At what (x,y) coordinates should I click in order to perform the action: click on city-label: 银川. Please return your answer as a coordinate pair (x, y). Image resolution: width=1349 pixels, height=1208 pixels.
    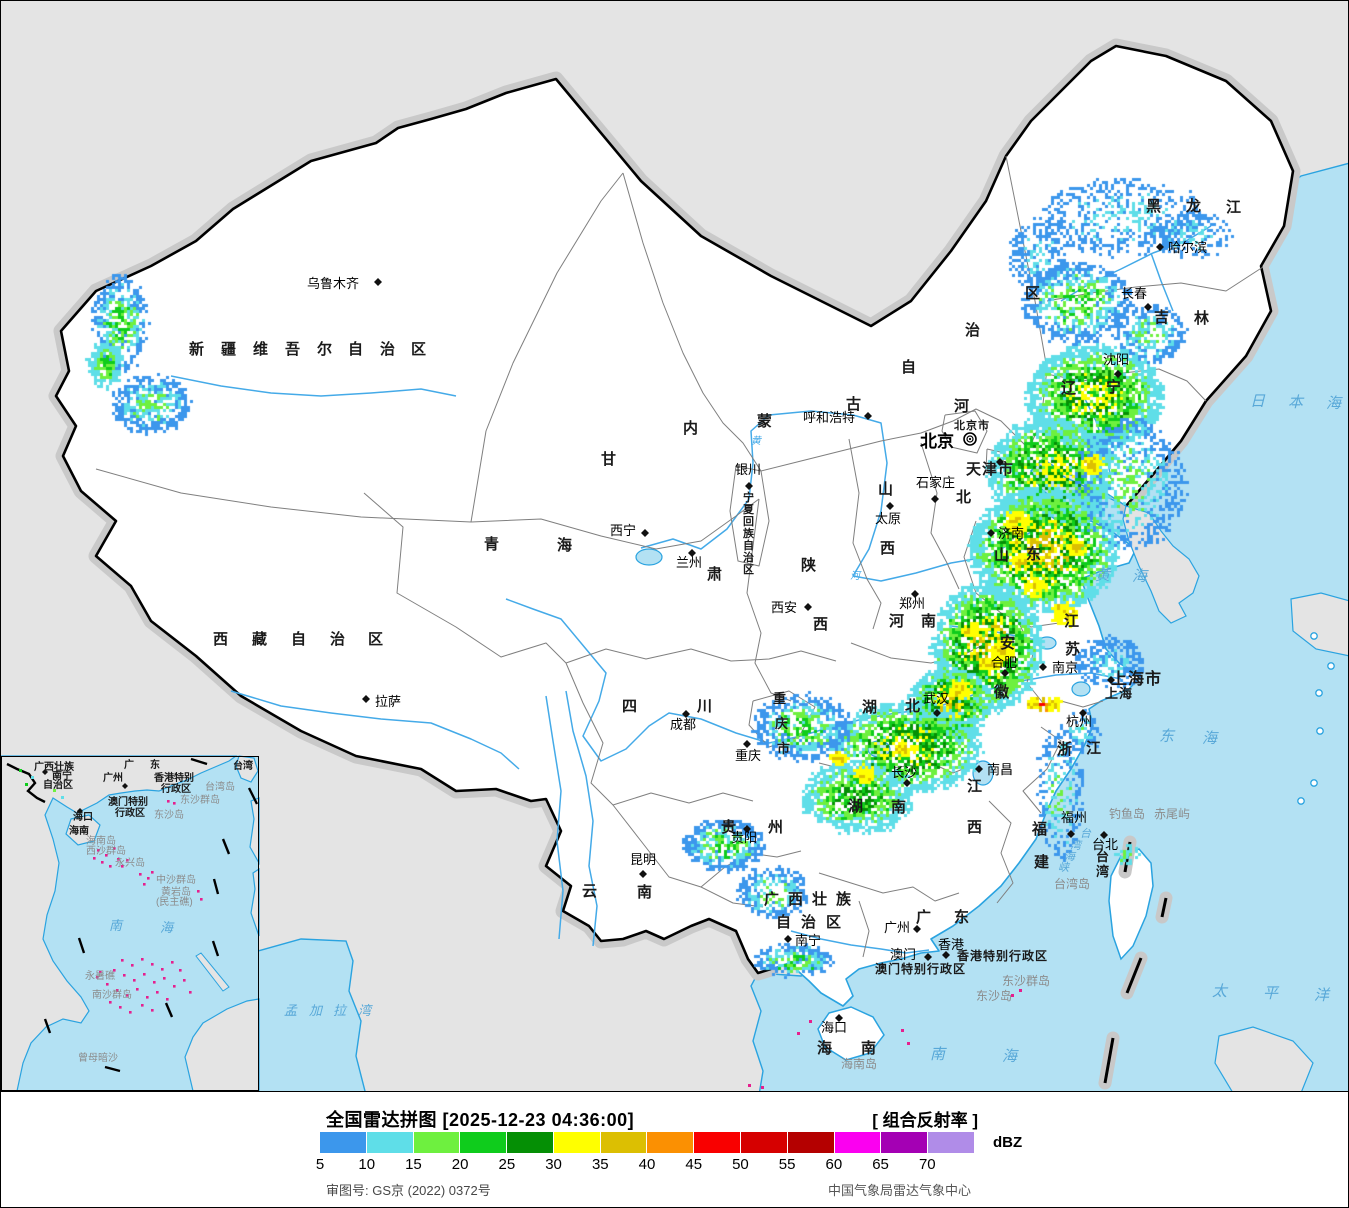
    Looking at the image, I should click on (748, 469).